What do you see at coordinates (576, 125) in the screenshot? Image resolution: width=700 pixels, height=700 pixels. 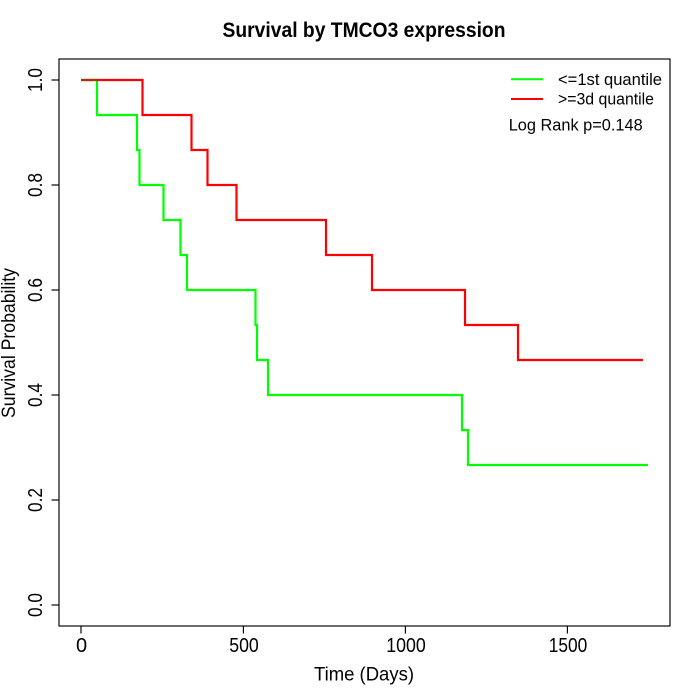 I see `svg-text: Log Rank p=0.148` at bounding box center [576, 125].